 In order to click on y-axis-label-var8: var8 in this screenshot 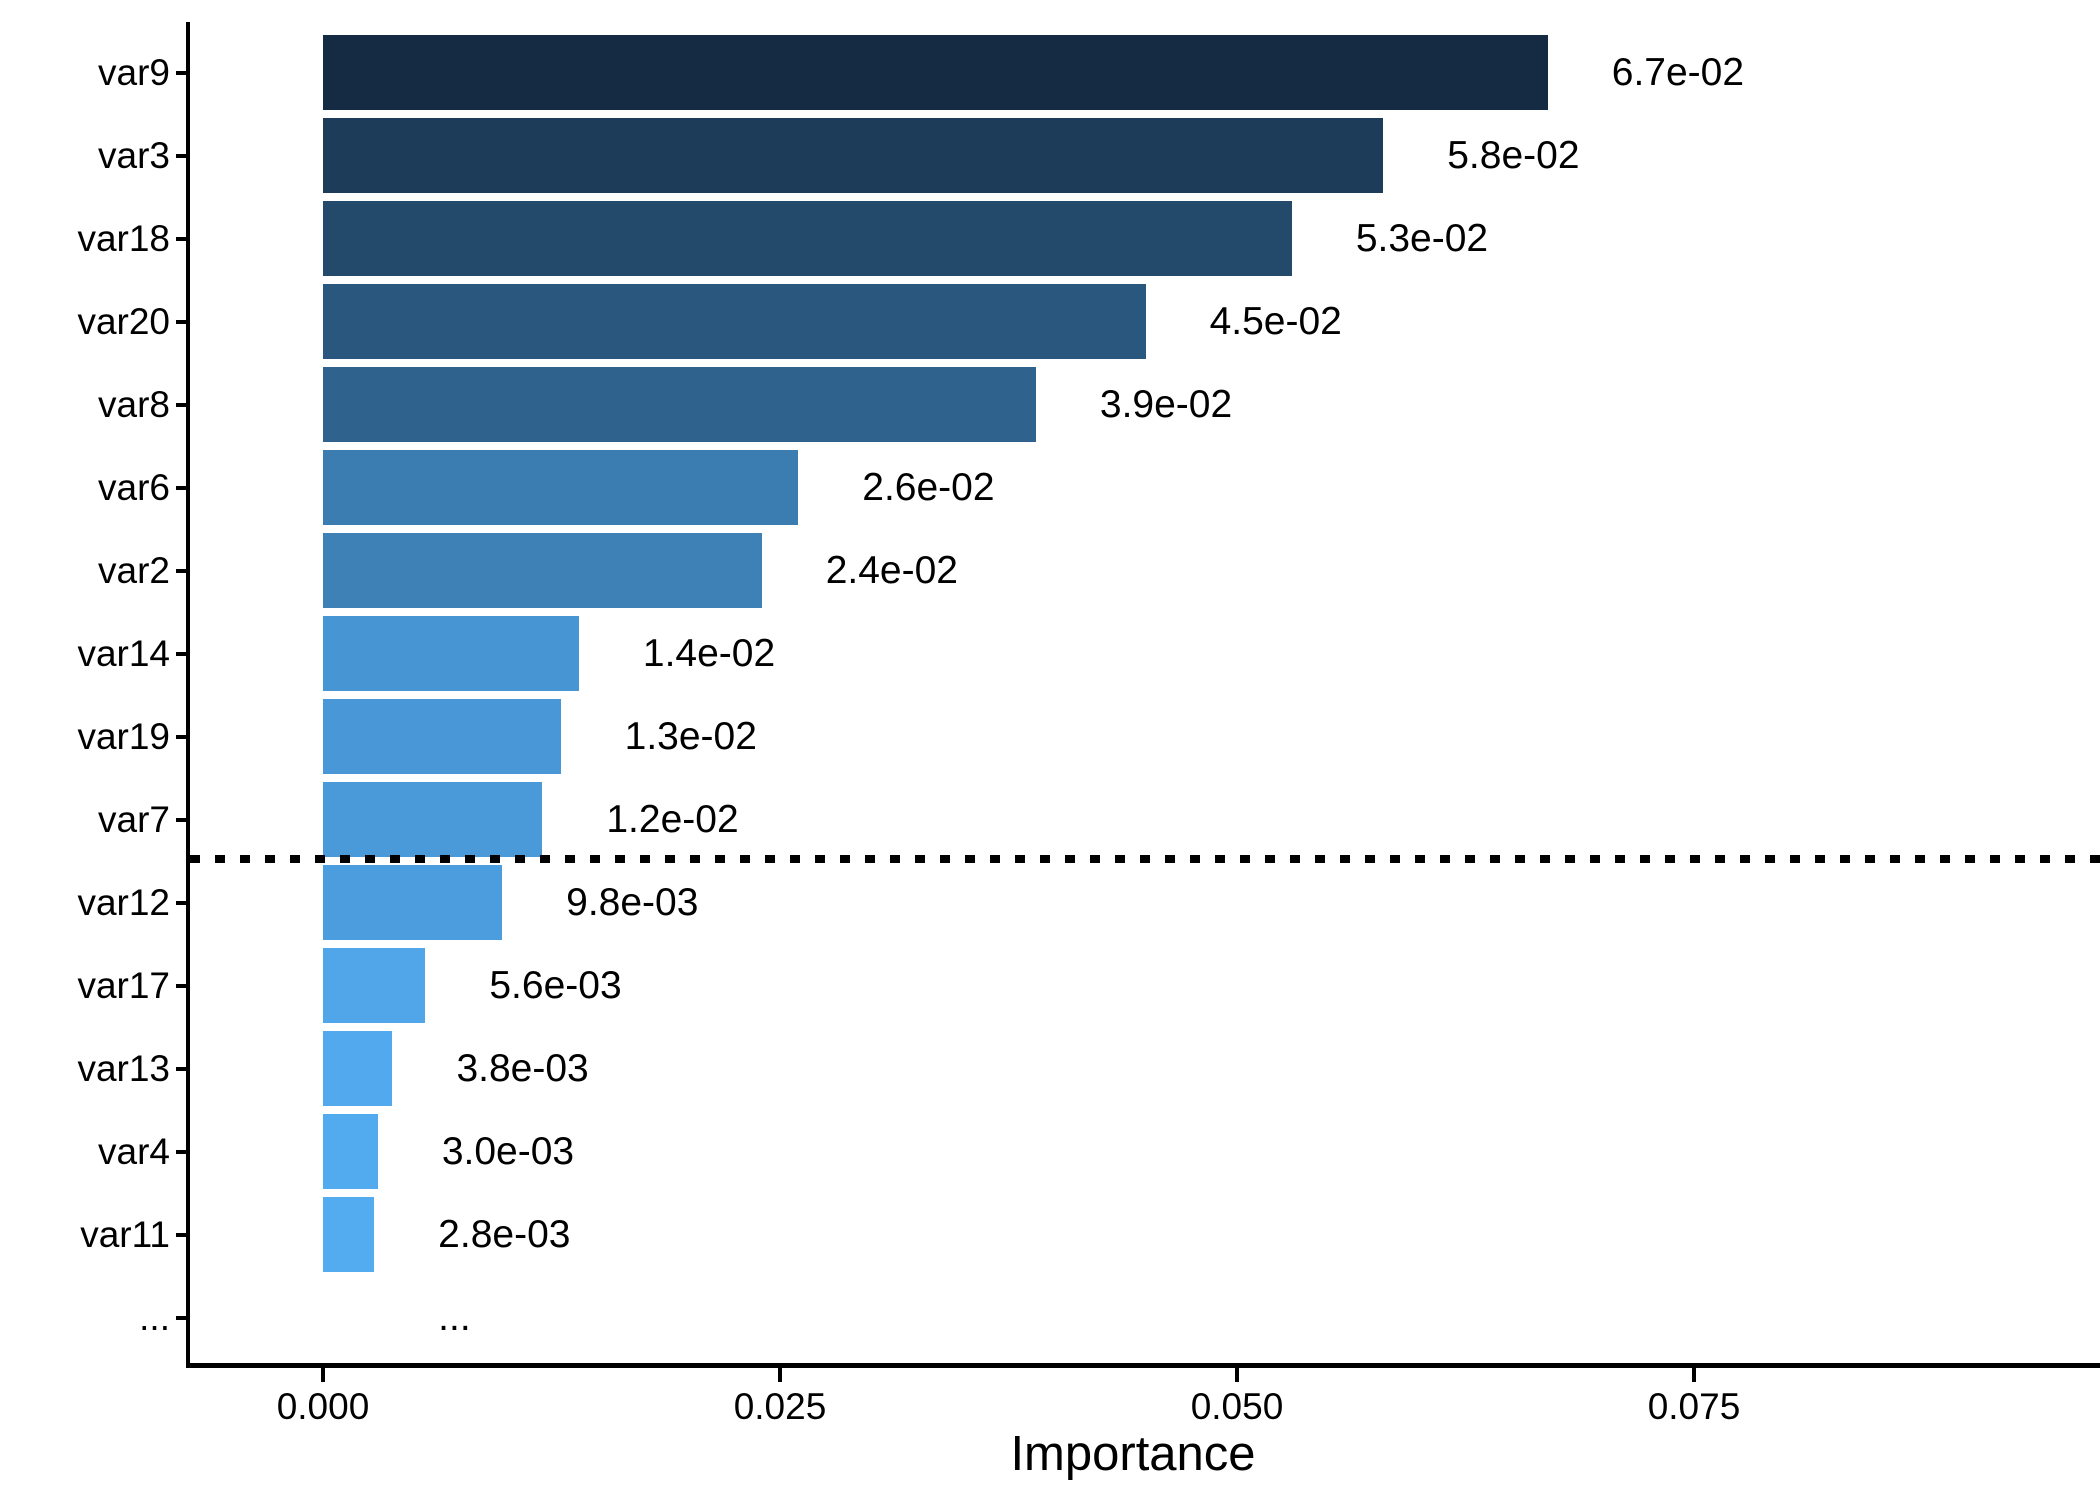, I will do `click(134, 404)`.